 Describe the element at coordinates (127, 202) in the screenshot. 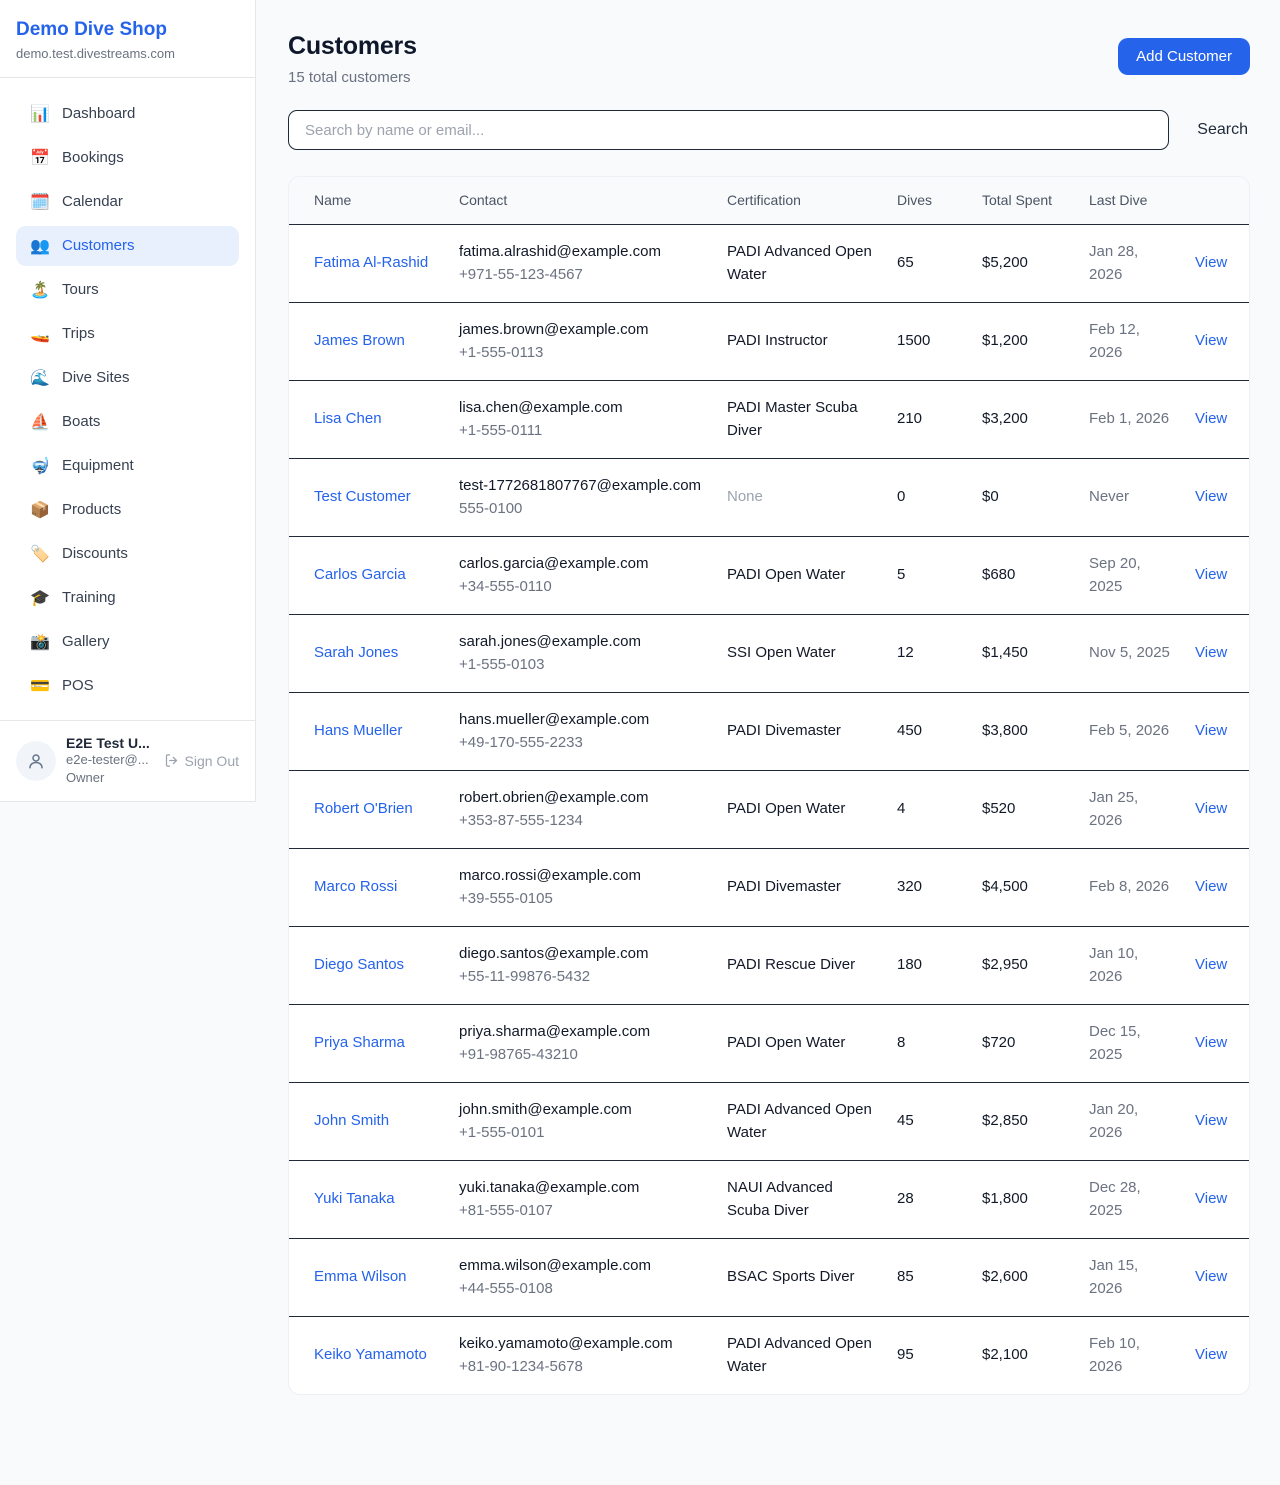

I see `sidebar-item-calendar: 🗓️ Calendar` at that location.